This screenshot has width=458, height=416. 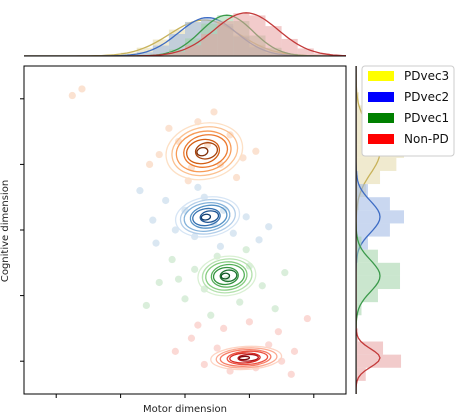 What do you see at coordinates (426, 139) in the screenshot?
I see `legend-label: Non-PD` at bounding box center [426, 139].